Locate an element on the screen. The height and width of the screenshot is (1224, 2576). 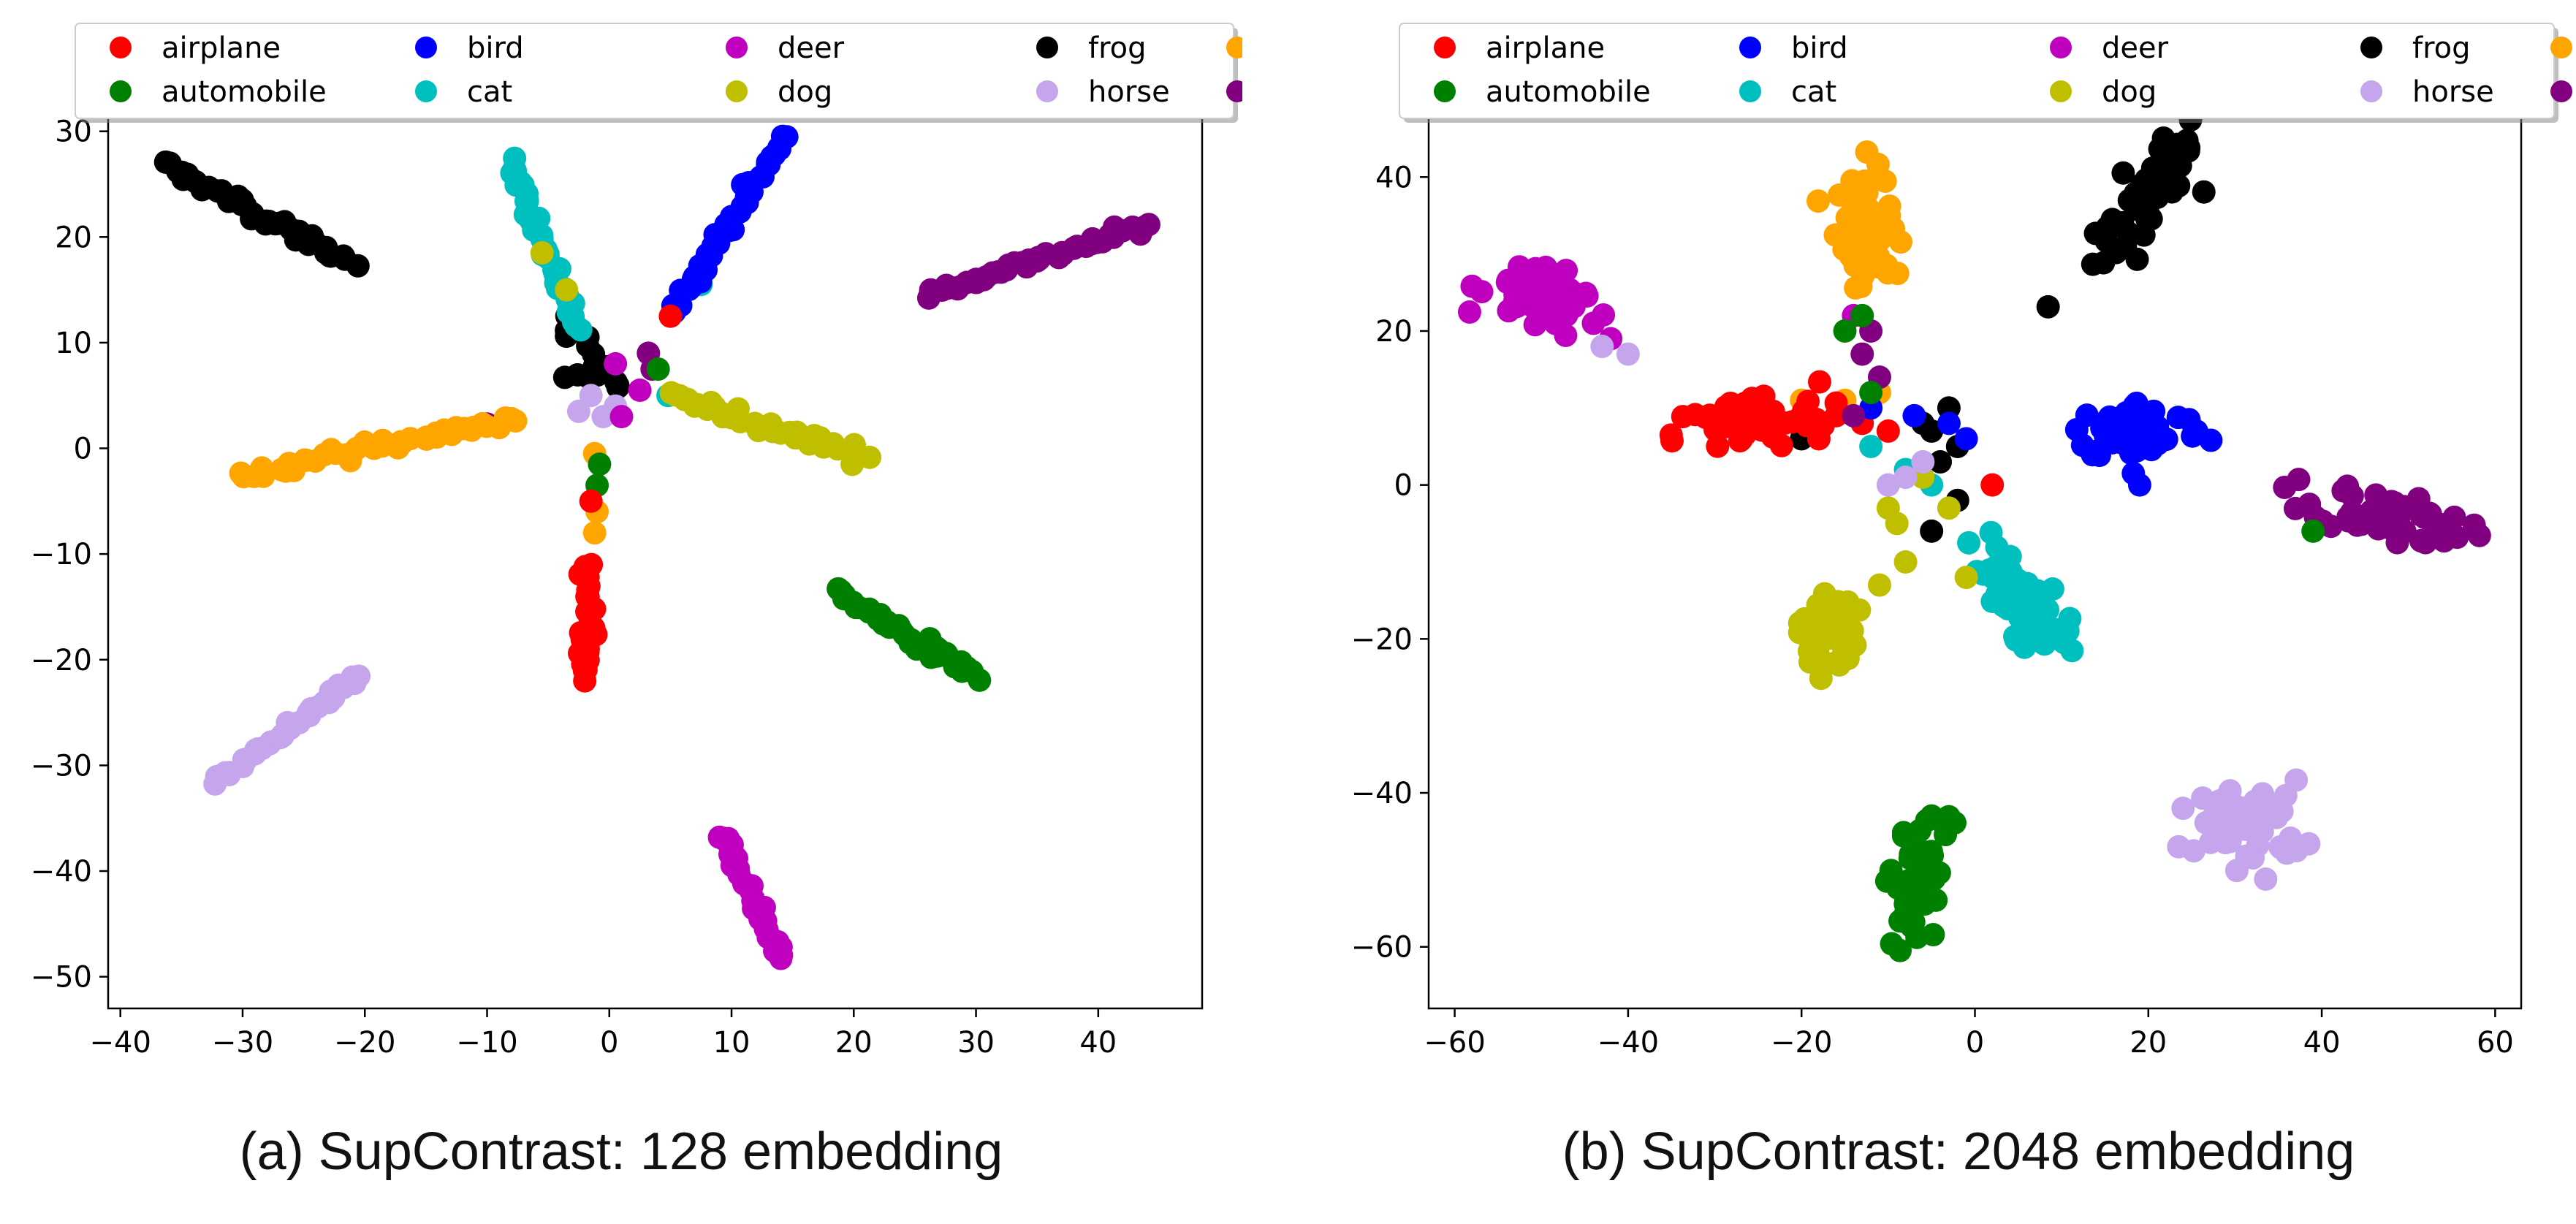
legend-label-frog: frog is located at coordinates (1117, 48).